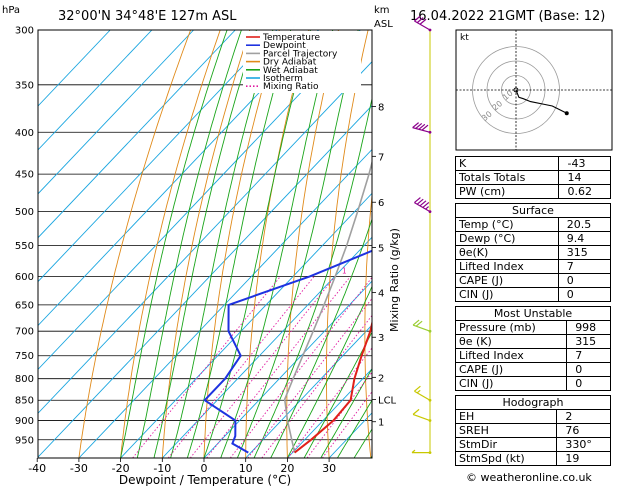 The height and width of the screenshot is (486, 629). What do you see at coordinates (506, 416) in the screenshot?
I see `hodograph-param-label: EH` at bounding box center [506, 416].